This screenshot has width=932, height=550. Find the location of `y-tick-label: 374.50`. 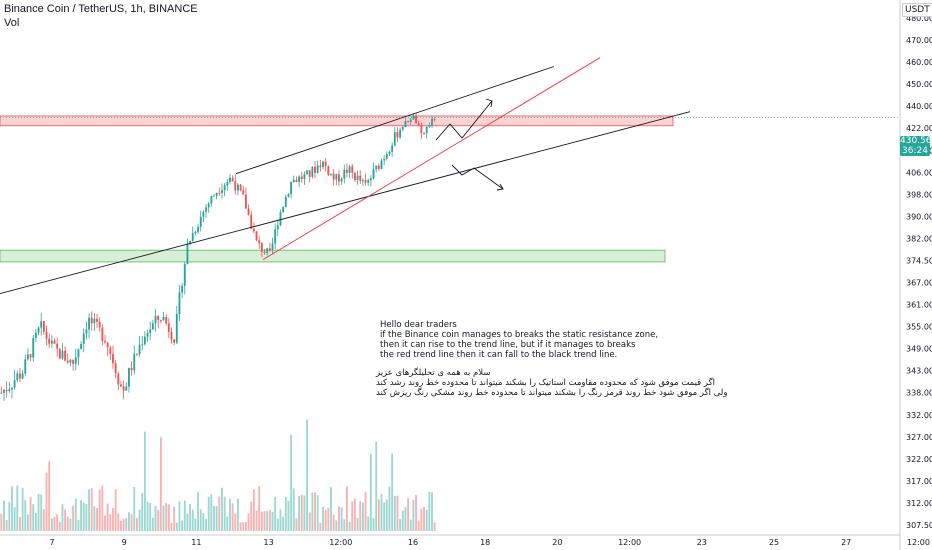

y-tick-label: 374.50 is located at coordinates (919, 260).